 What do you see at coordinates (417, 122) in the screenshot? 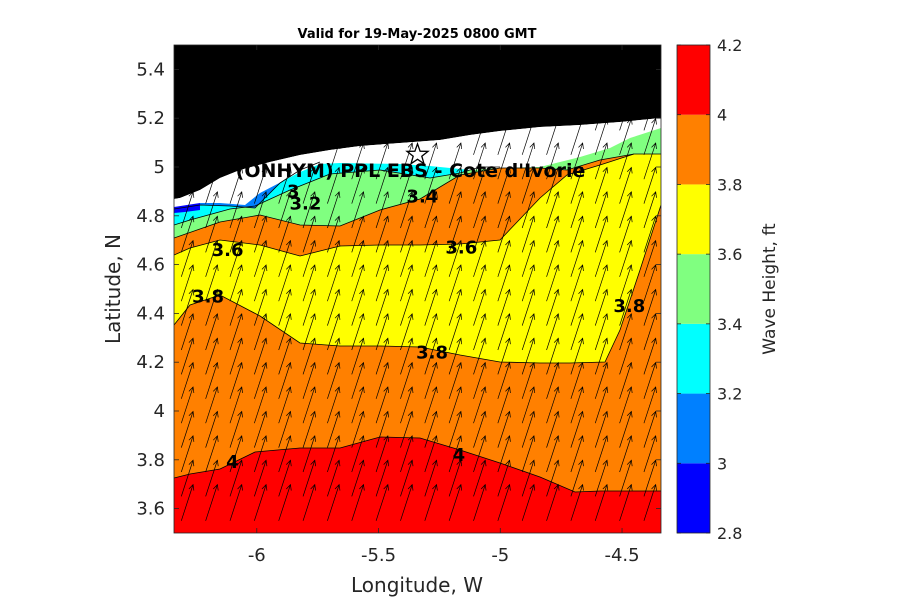
I see `land-mass` at bounding box center [417, 122].